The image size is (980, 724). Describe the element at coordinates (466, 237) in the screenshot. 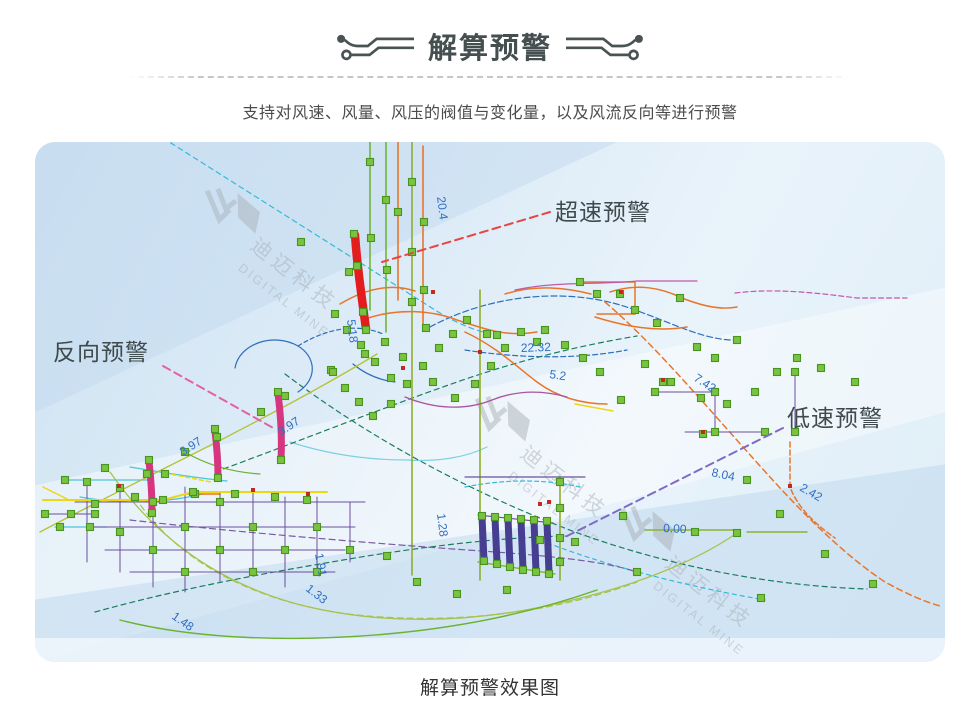

I see `overspeed-pointer-line` at that location.